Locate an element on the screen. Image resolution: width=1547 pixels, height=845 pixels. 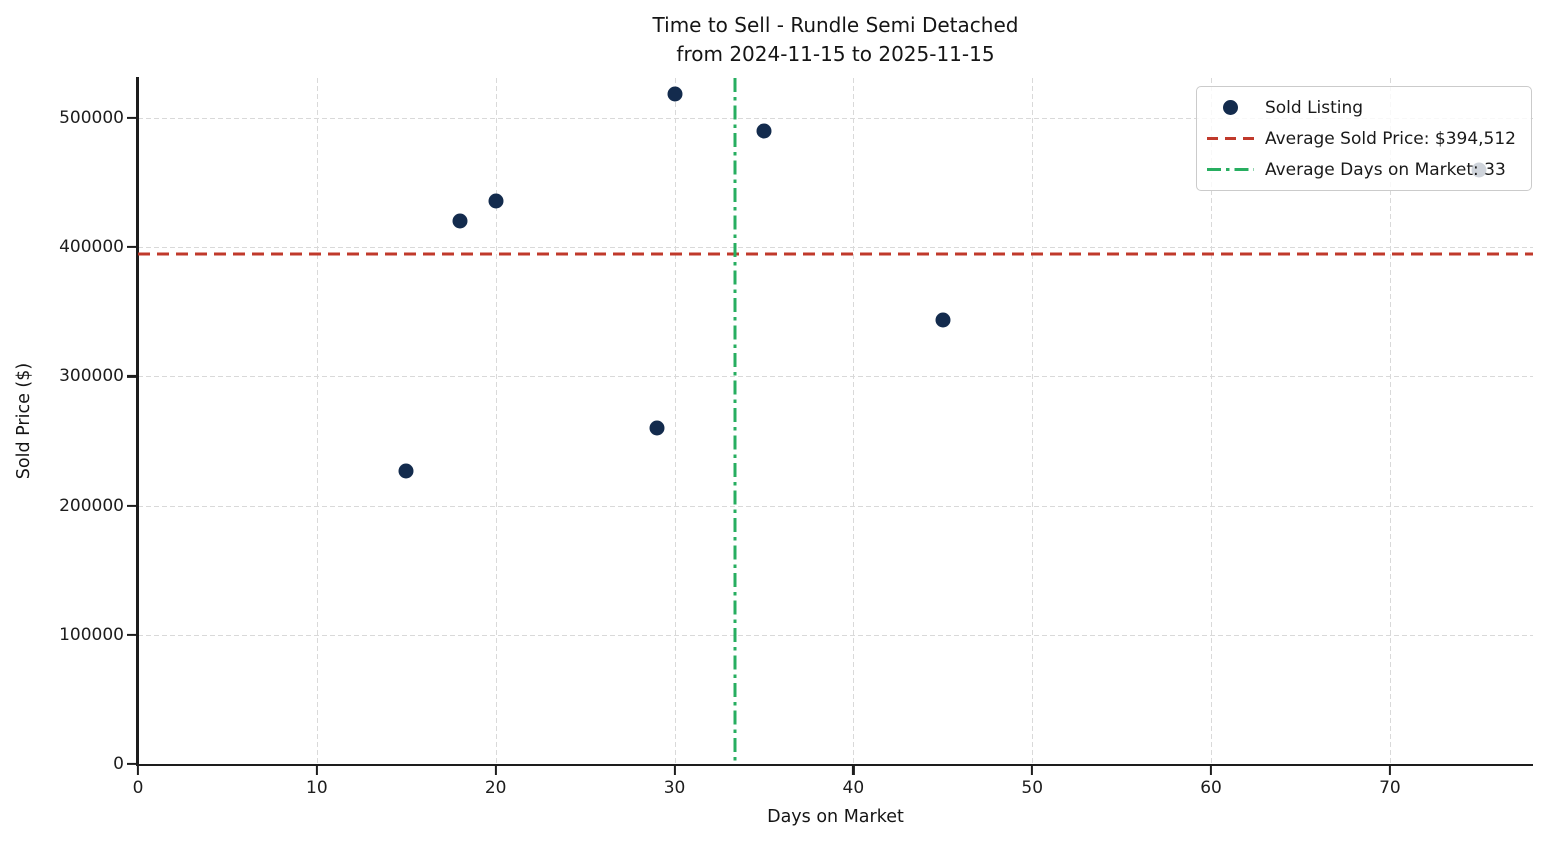
y-tick-label: 100000 is located at coordinates (91, 634).